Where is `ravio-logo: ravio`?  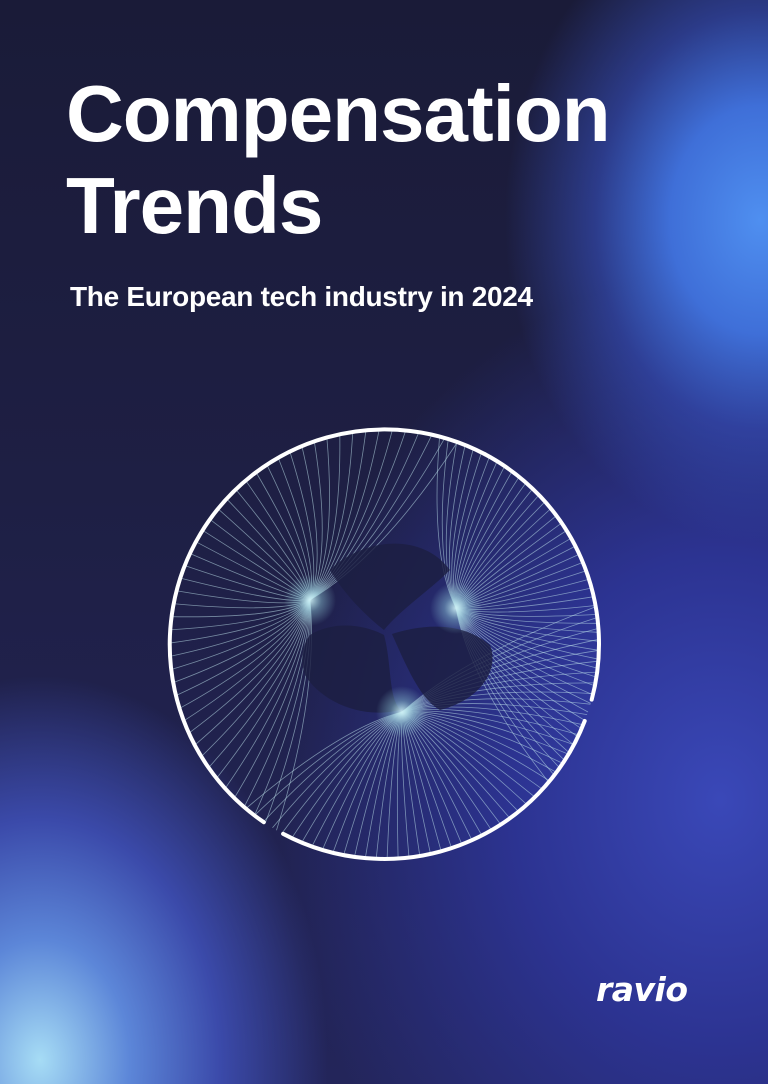
ravio-logo: ravio is located at coordinates (642, 989).